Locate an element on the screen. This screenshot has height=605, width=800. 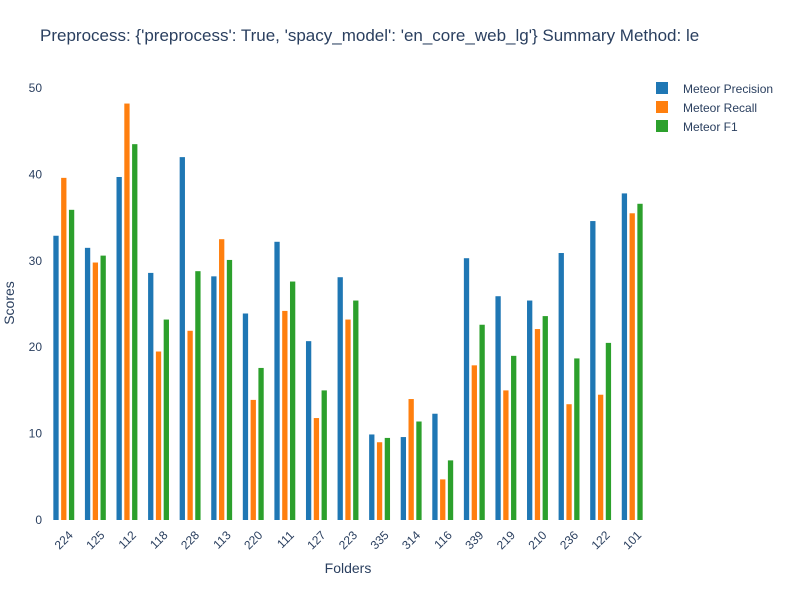
x-tick-label: 125 is located at coordinates (95, 540).